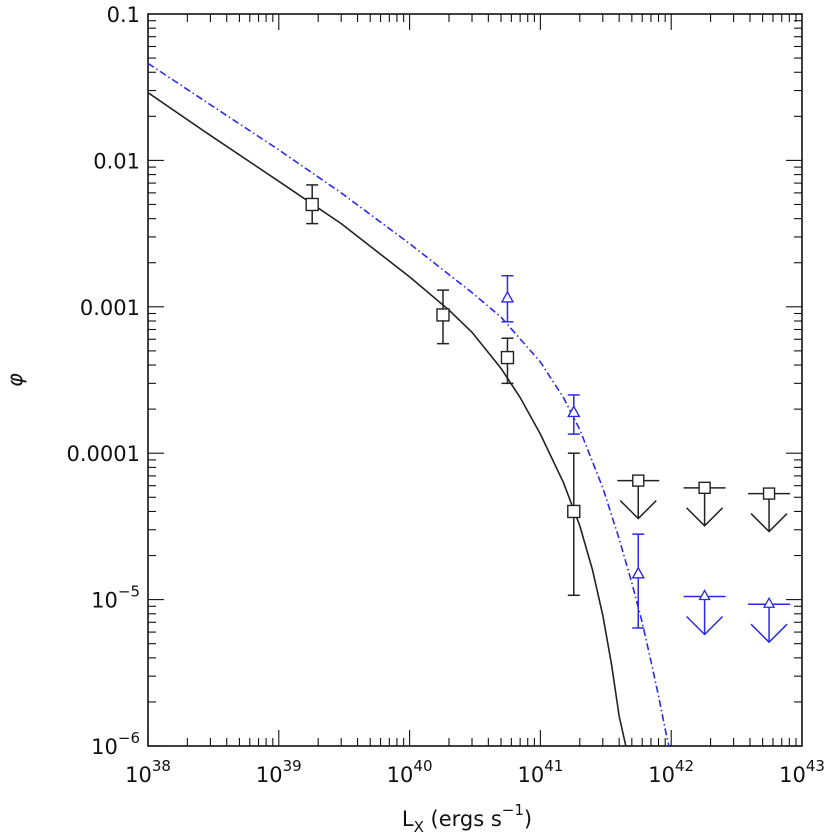 The width and height of the screenshot is (830, 835). I want to click on x-tick-label-exponent: 39, so click(292, 766).